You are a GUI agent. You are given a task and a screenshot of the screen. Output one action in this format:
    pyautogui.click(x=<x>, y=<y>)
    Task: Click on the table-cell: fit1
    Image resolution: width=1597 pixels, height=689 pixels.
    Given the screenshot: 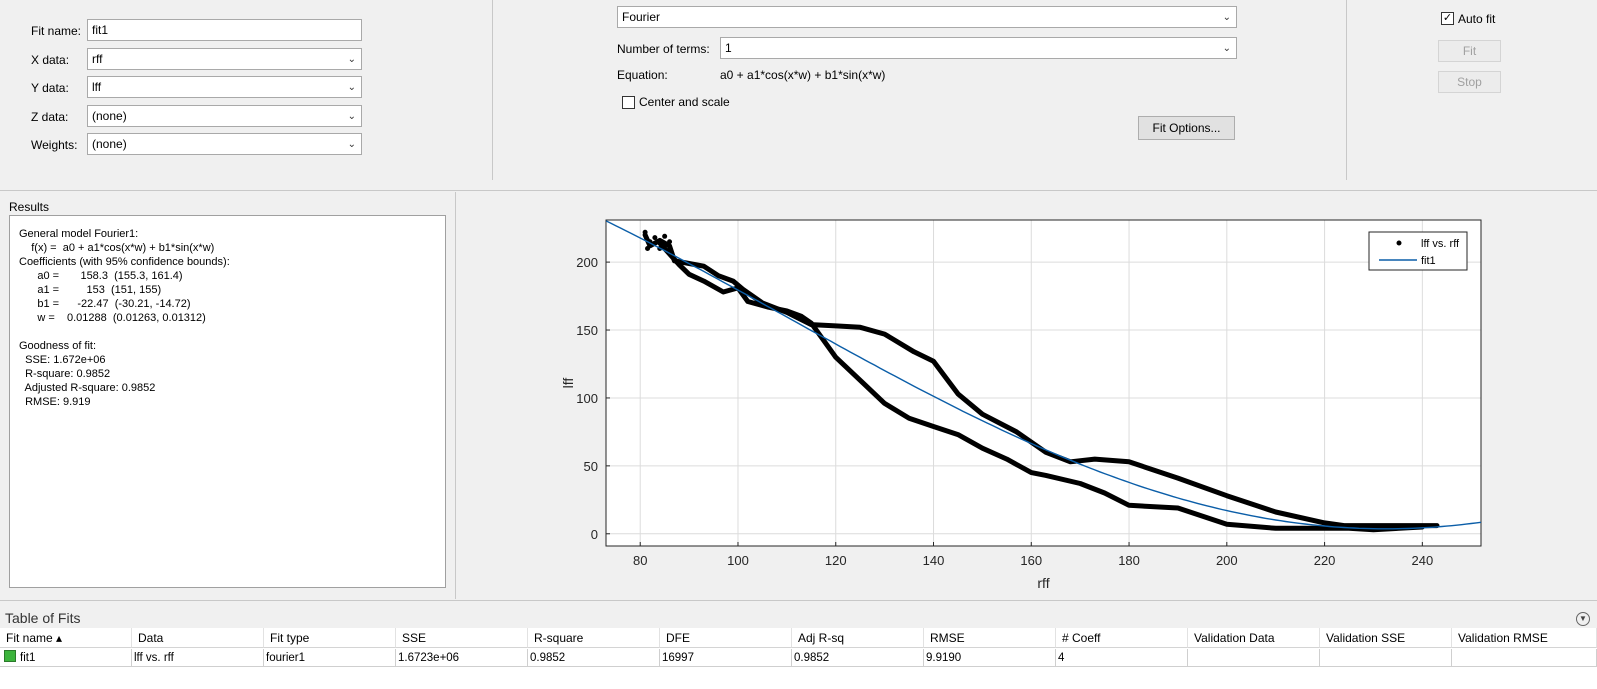 What is the action you would take?
    pyautogui.click(x=66, y=658)
    